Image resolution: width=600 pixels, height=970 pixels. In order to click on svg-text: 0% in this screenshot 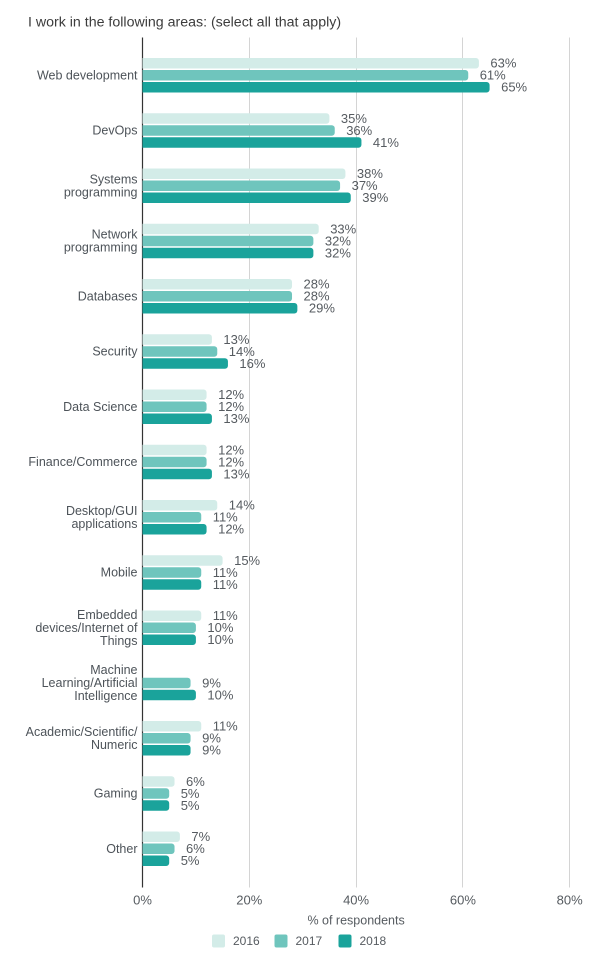, I will do `click(142, 900)`.